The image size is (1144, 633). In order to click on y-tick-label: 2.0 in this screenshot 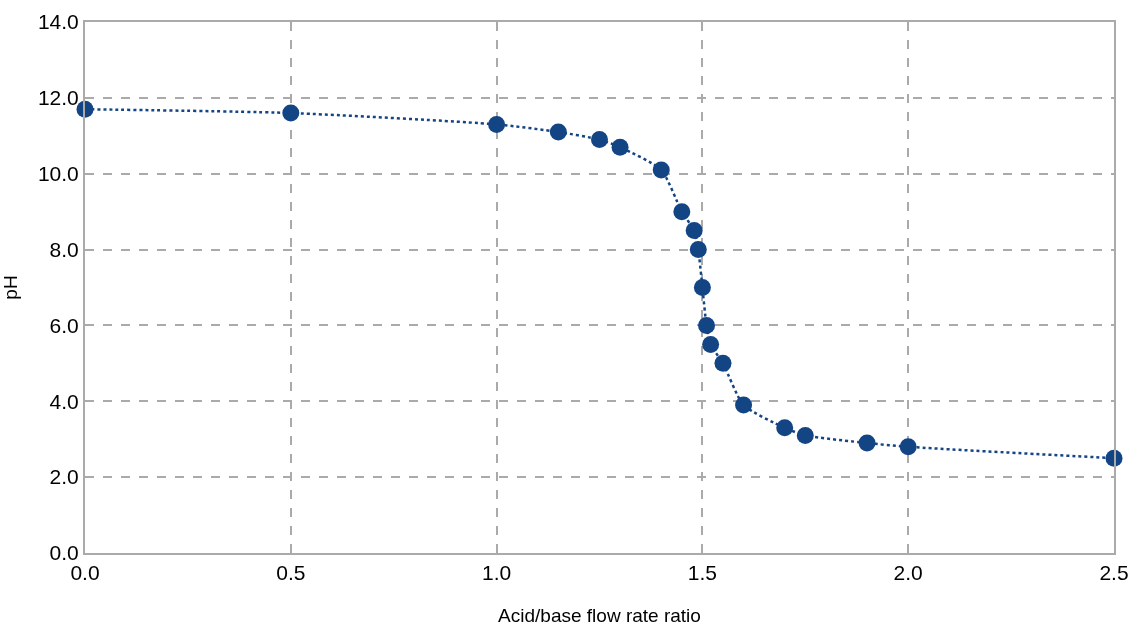, I will do `click(64, 477)`.